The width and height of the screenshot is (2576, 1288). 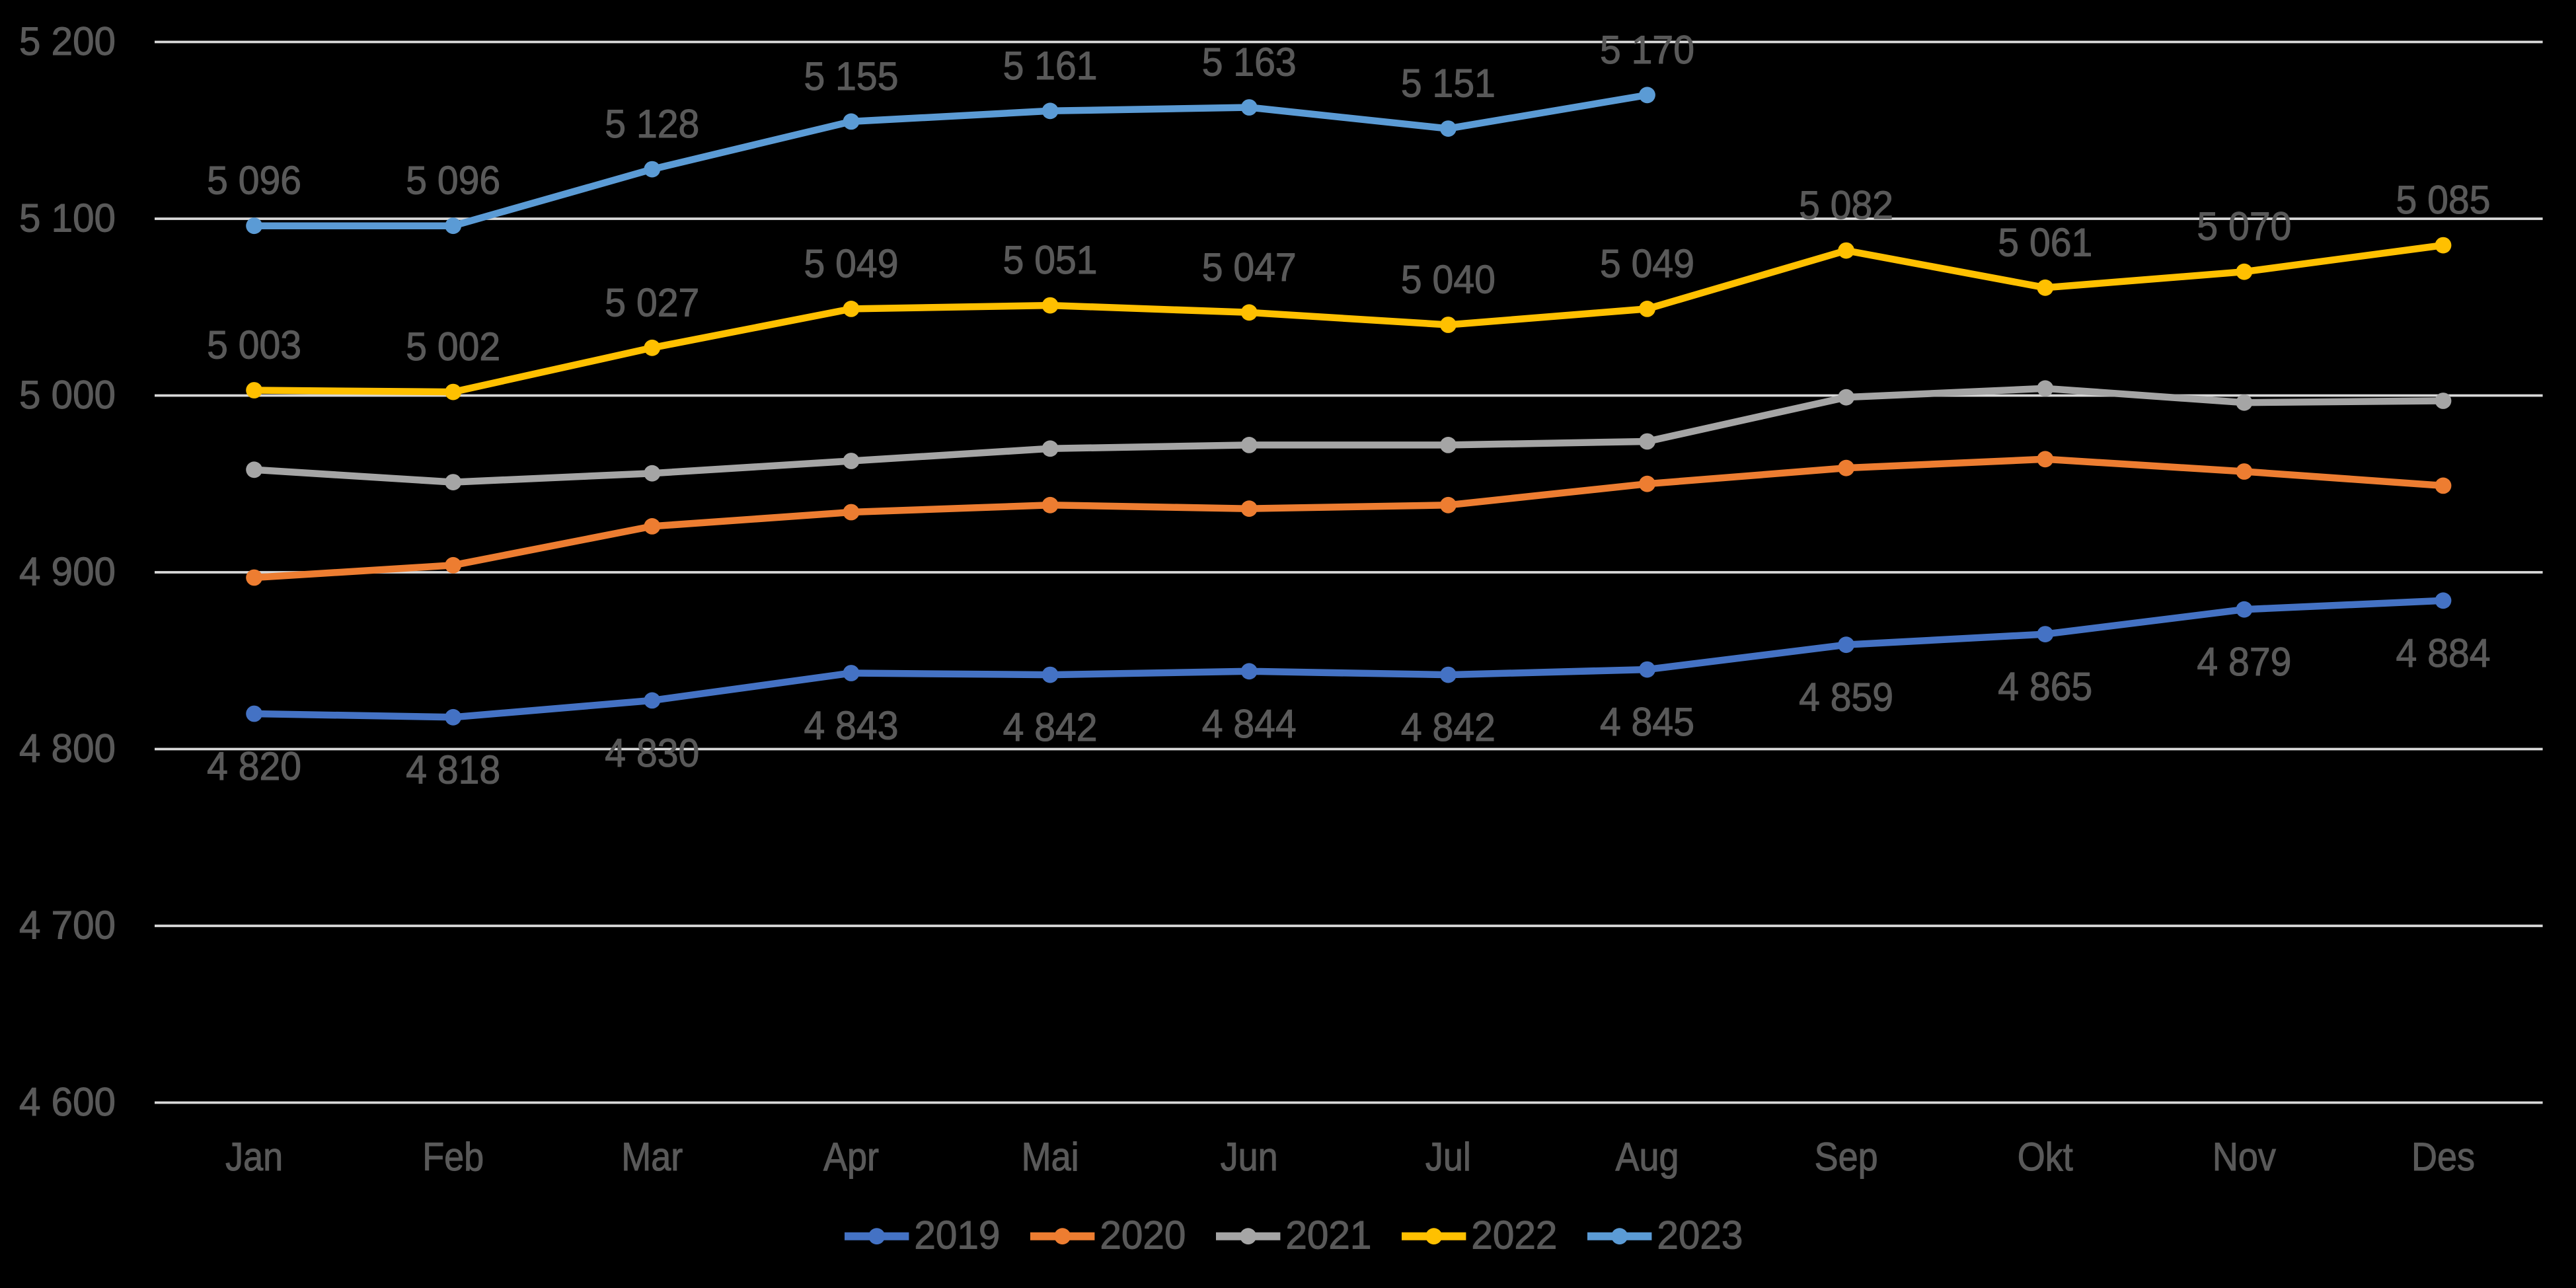 What do you see at coordinates (1846, 205) in the screenshot?
I see `svg-text: 5 082` at bounding box center [1846, 205].